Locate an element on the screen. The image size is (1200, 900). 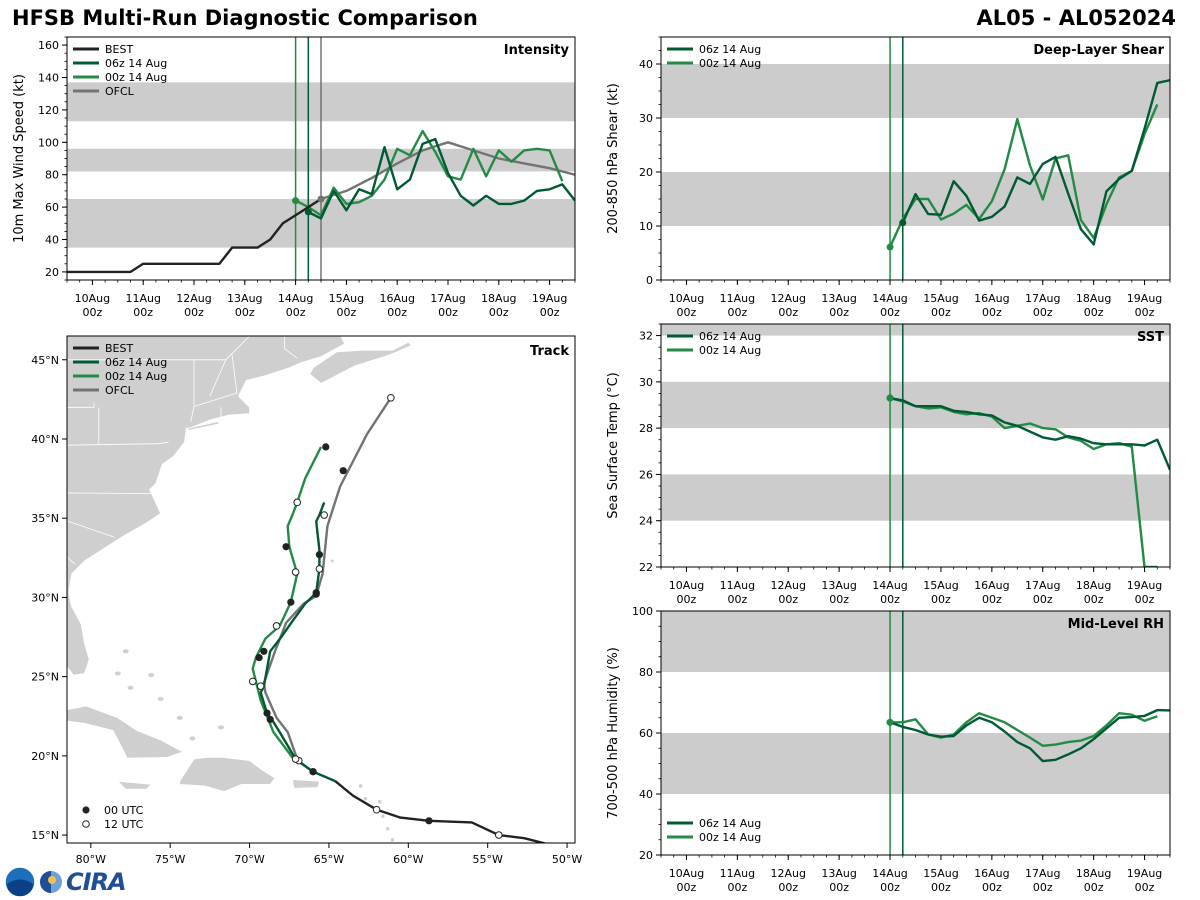
y-tick-label: 40 is located at coordinates (646, 794).